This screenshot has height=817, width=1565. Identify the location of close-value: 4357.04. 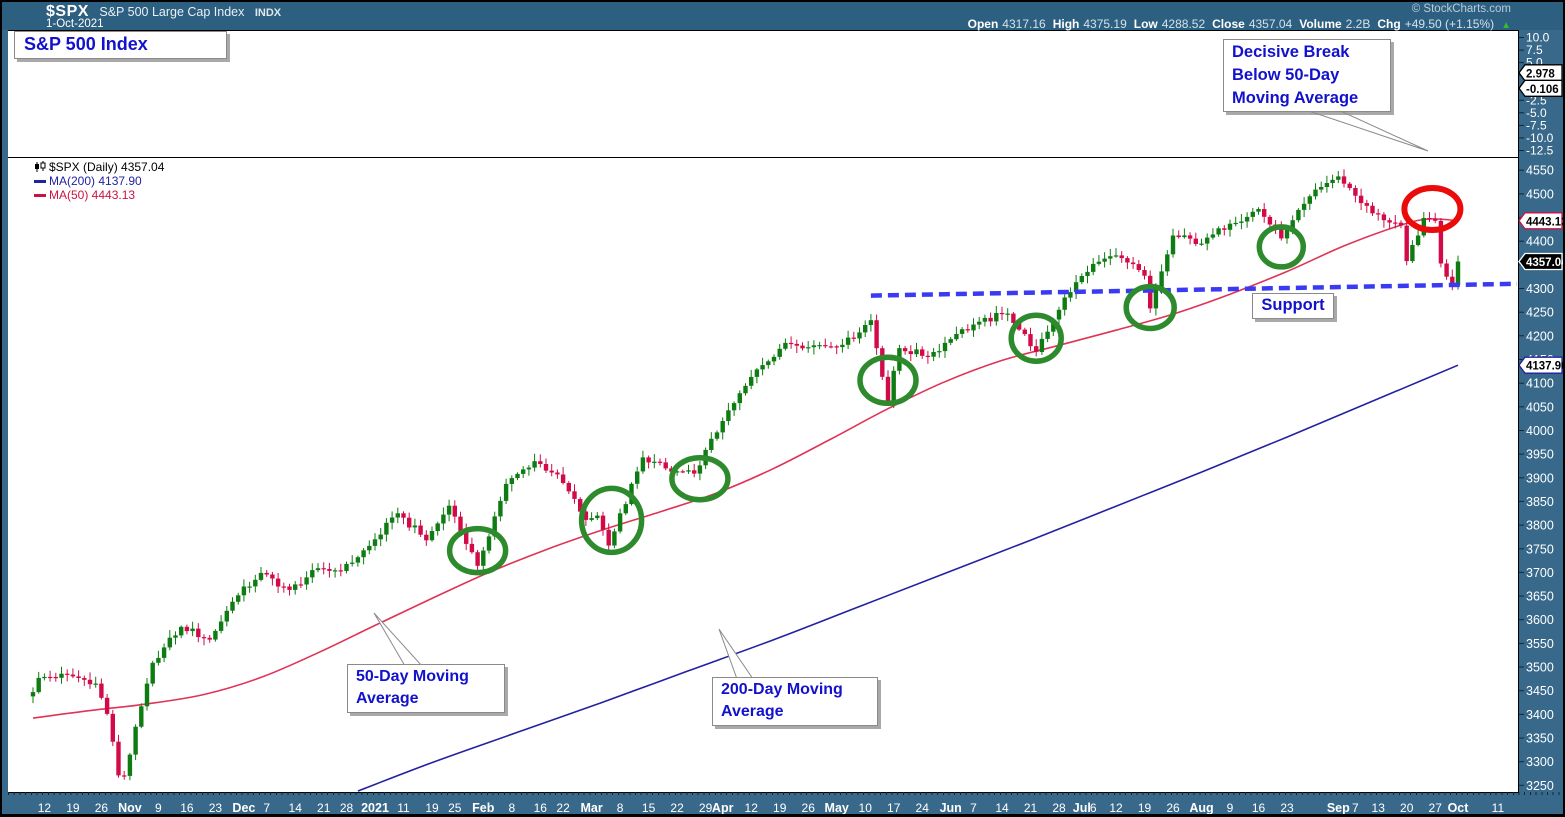
(1270, 24).